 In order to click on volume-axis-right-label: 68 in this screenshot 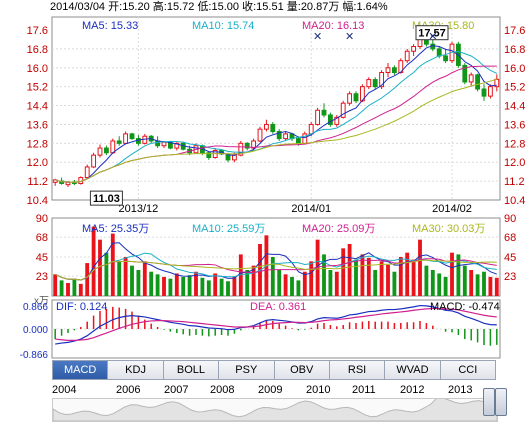, I will do `click(510, 238)`.